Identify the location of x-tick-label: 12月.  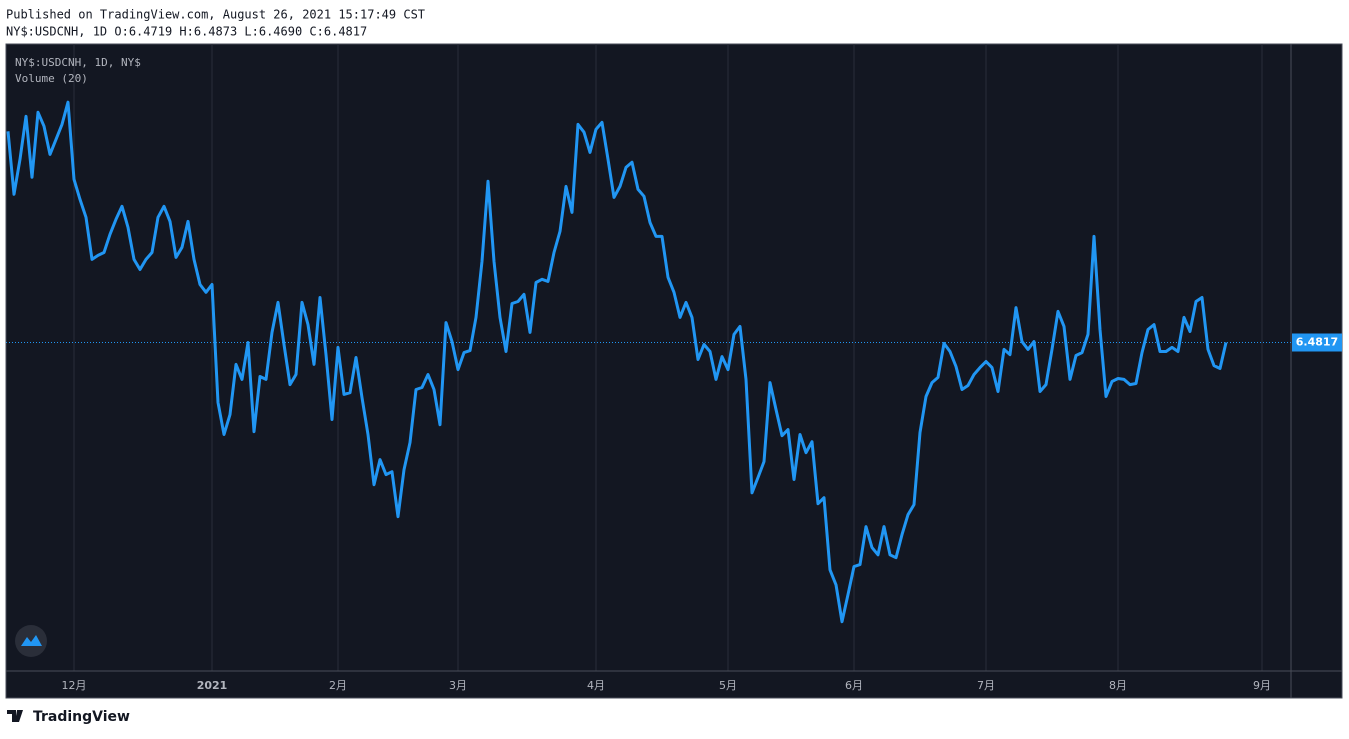
(74, 685).